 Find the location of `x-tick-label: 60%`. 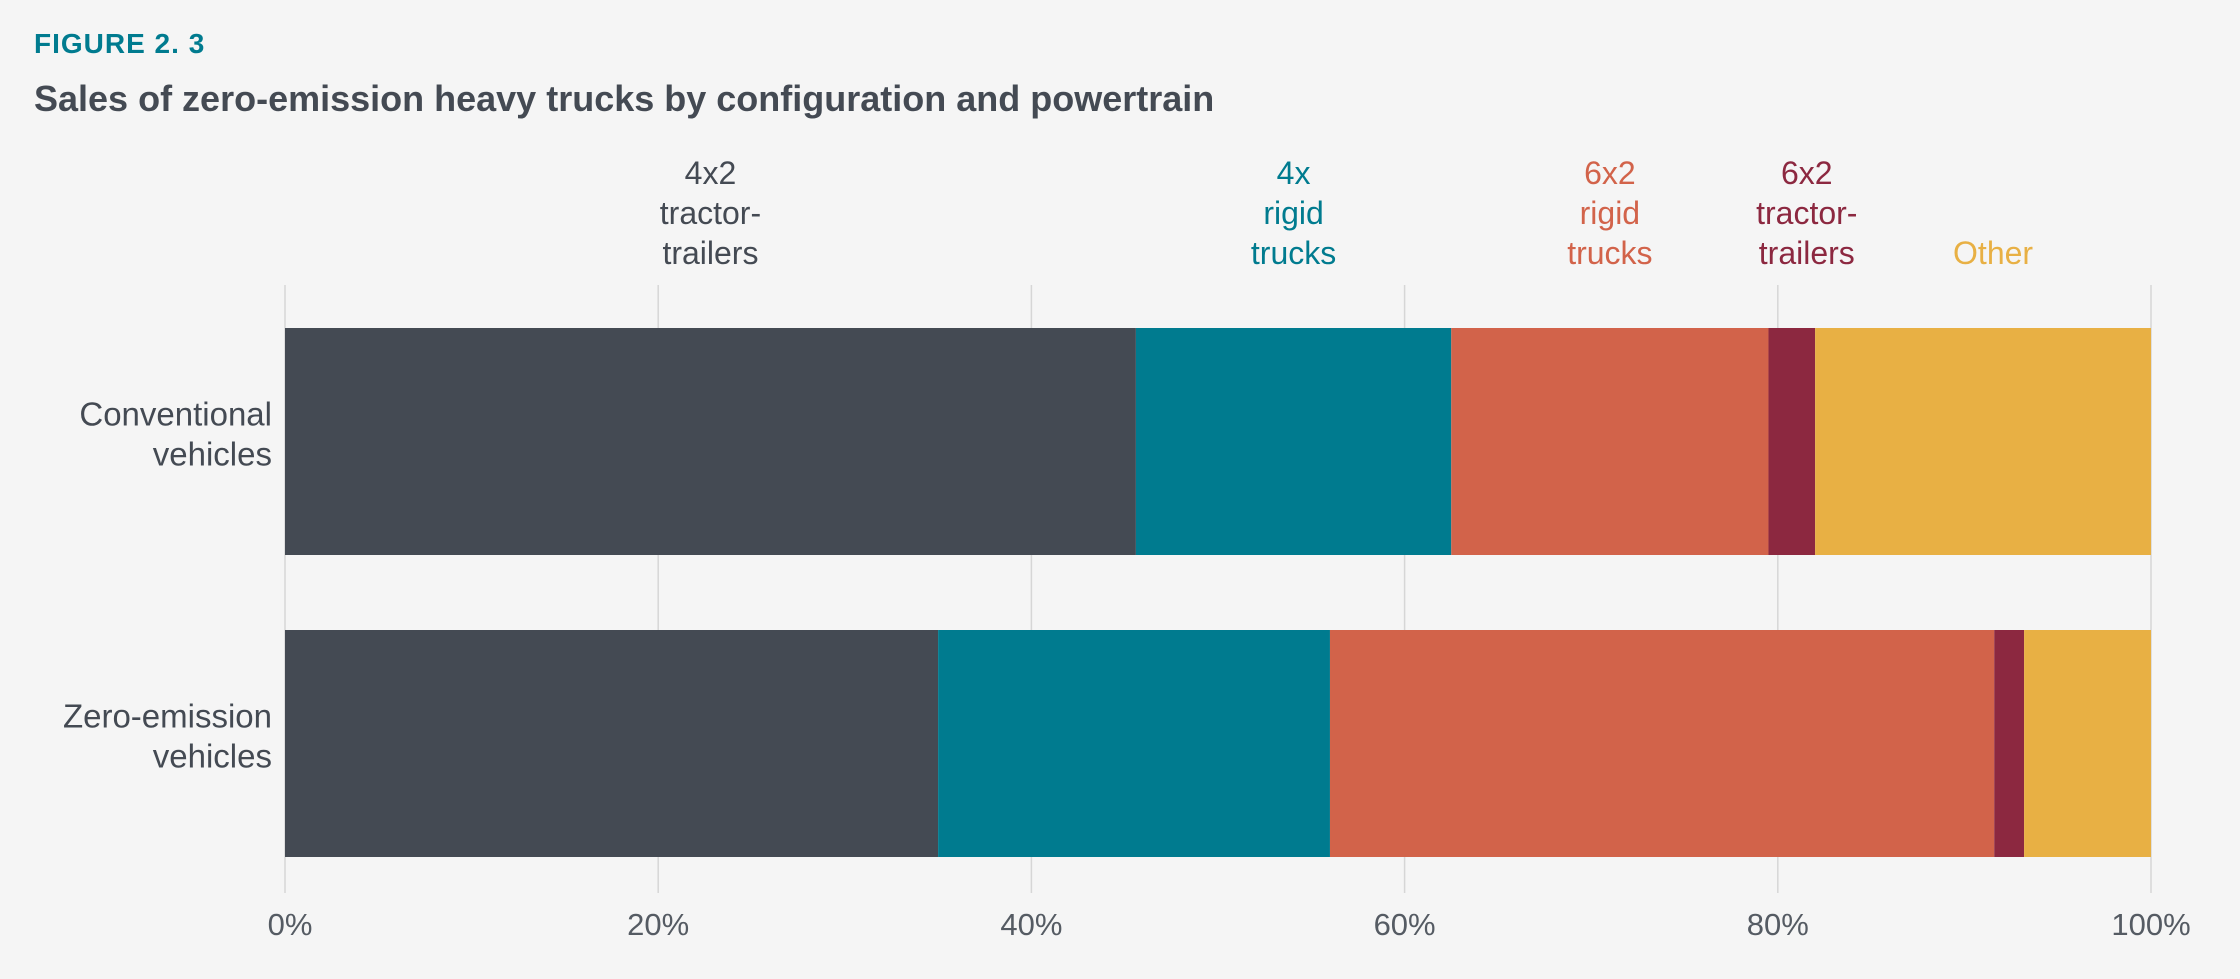

x-tick-label: 60% is located at coordinates (1405, 924).